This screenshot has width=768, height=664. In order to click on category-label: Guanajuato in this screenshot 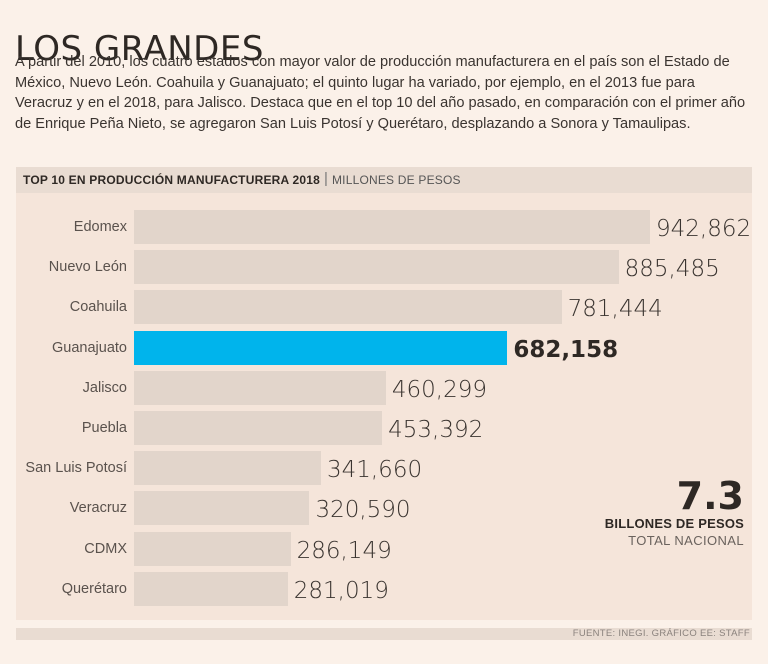, I will do `click(89, 347)`.